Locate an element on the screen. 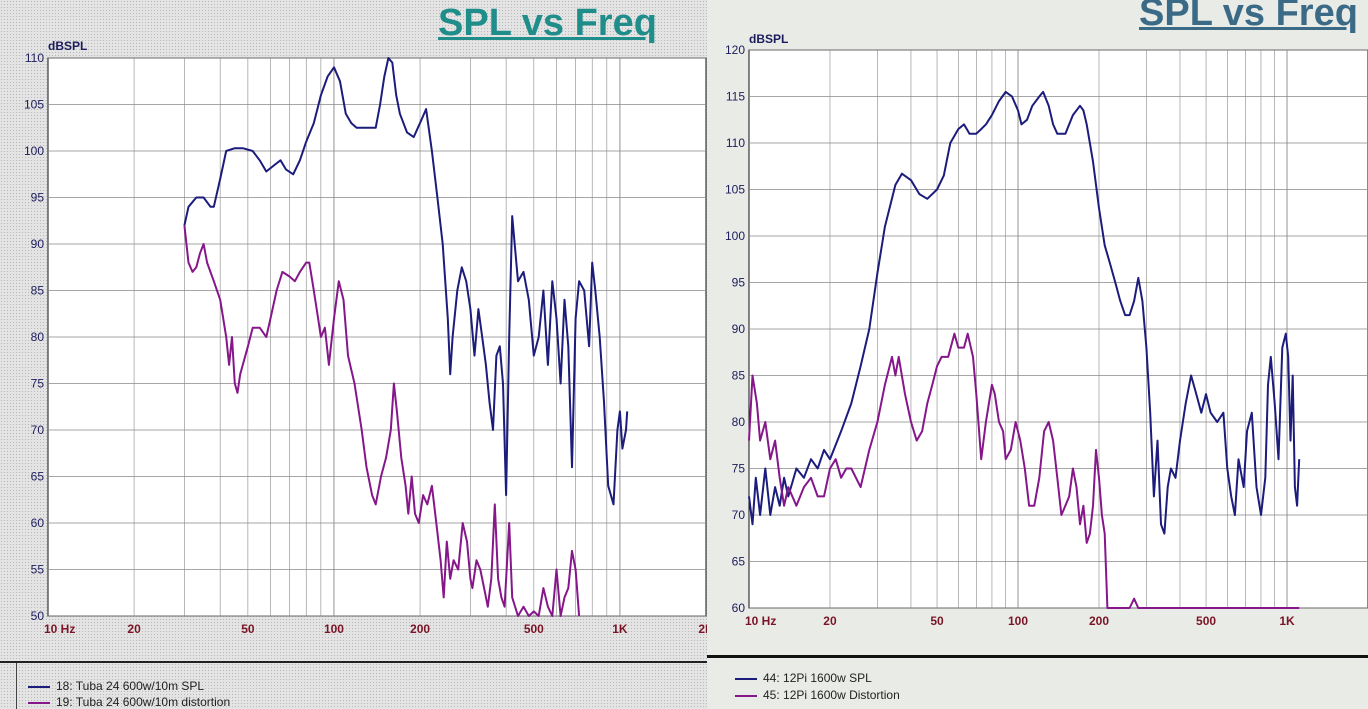 The width and height of the screenshot is (1368, 709). y-tick-label: 120 is located at coordinates (735, 50).